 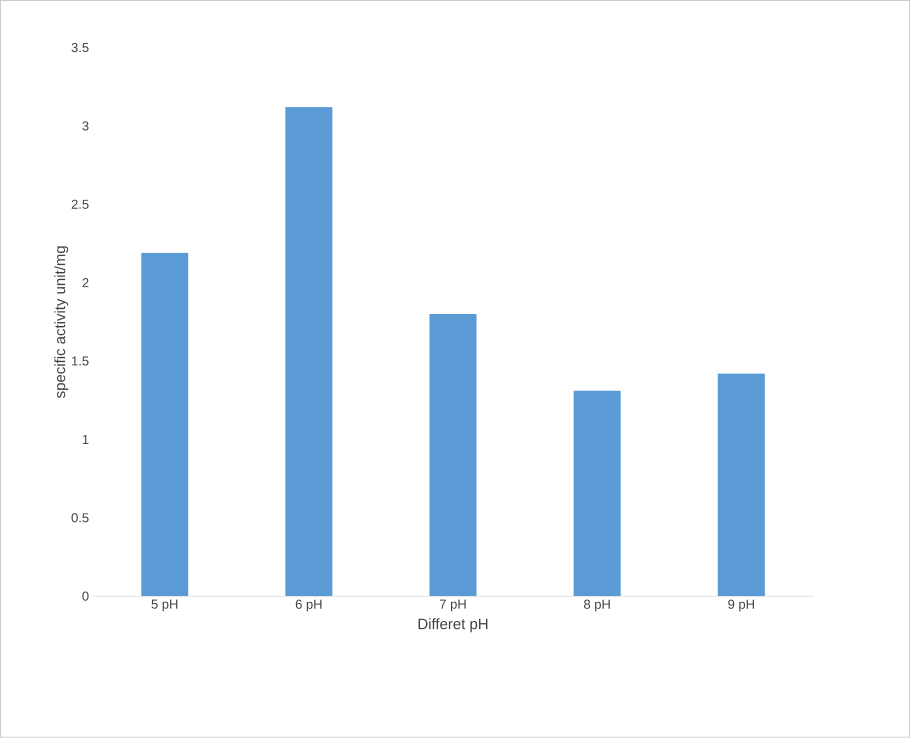 I want to click on y-tick-label: 3, so click(x=85, y=126).